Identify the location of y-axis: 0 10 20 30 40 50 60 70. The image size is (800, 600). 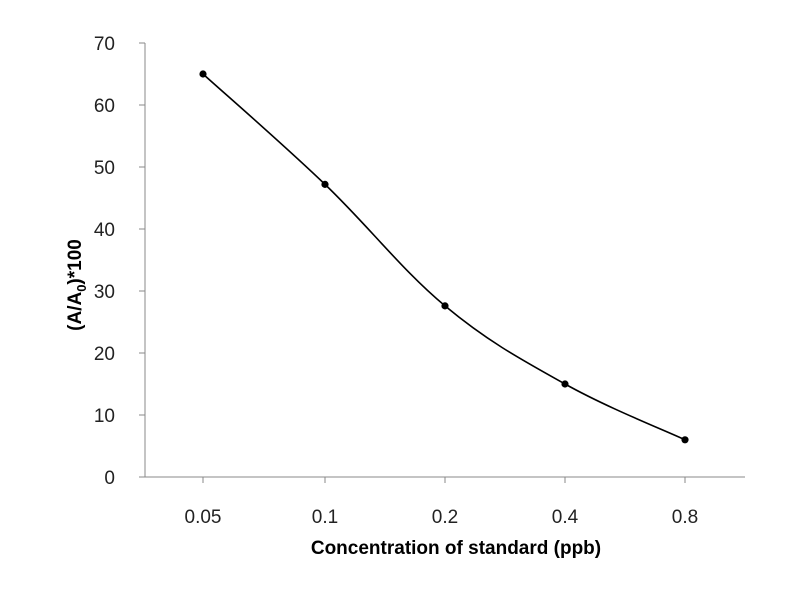
(120, 261).